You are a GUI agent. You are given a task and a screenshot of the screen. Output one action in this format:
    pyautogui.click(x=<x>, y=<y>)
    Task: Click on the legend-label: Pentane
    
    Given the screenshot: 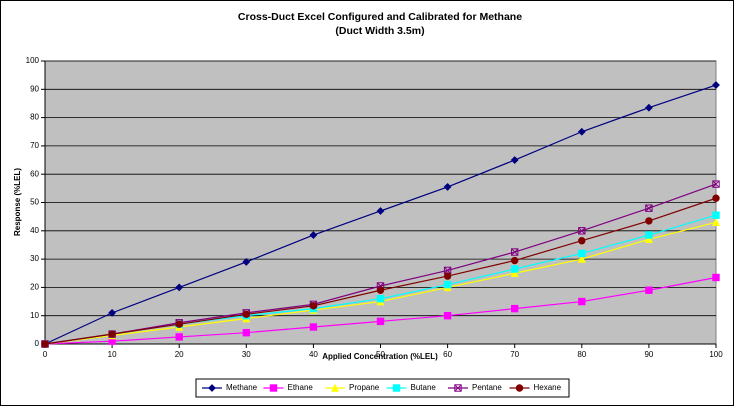 What is the action you would take?
    pyautogui.click(x=487, y=387)
    